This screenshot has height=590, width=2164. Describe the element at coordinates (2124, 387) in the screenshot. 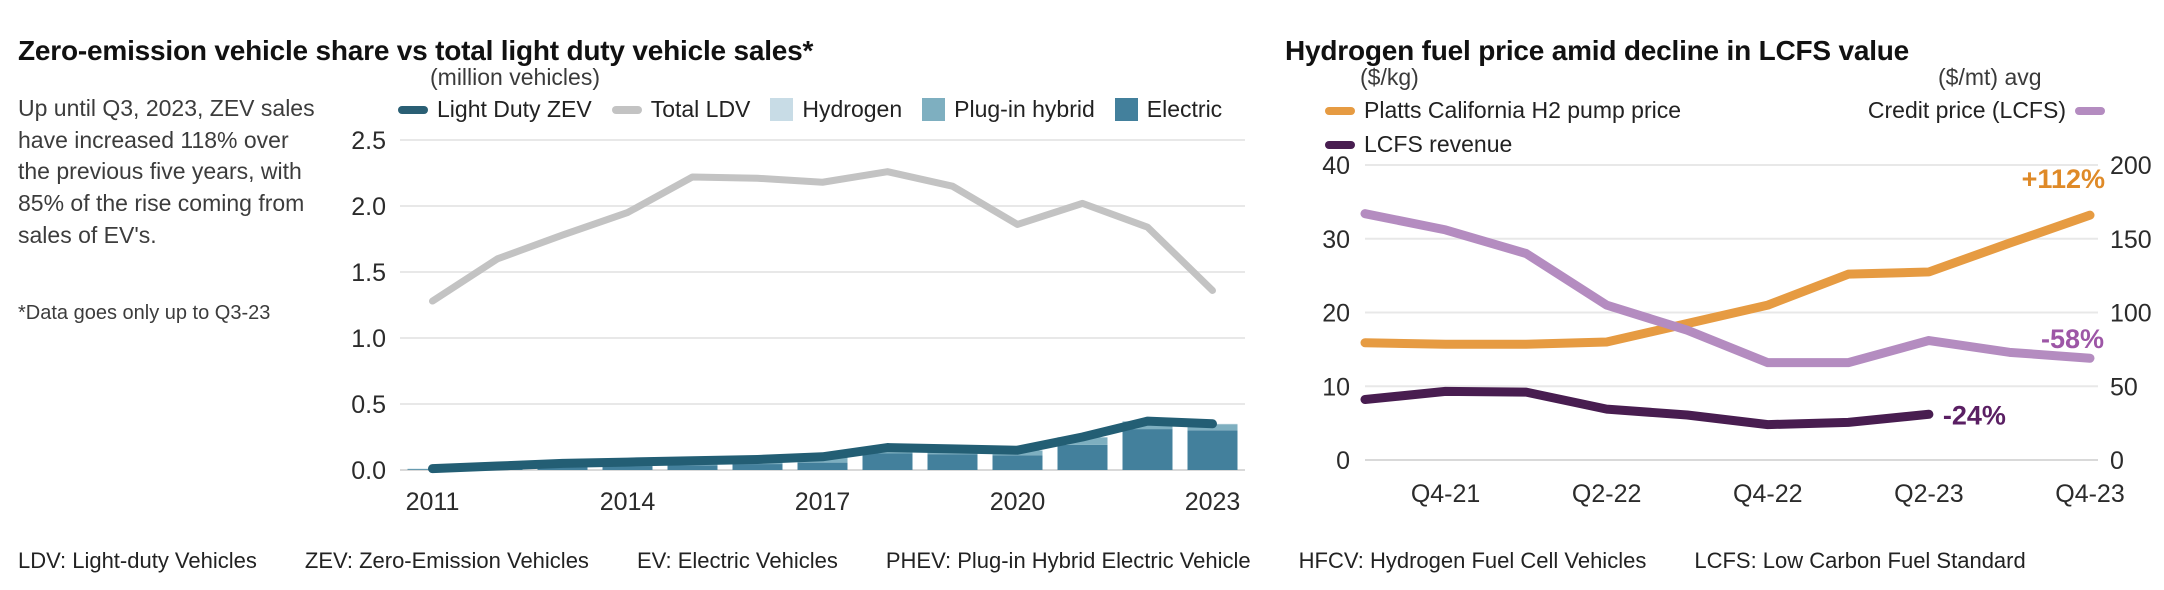

I see `right-axis-tick-label: 50` at that location.